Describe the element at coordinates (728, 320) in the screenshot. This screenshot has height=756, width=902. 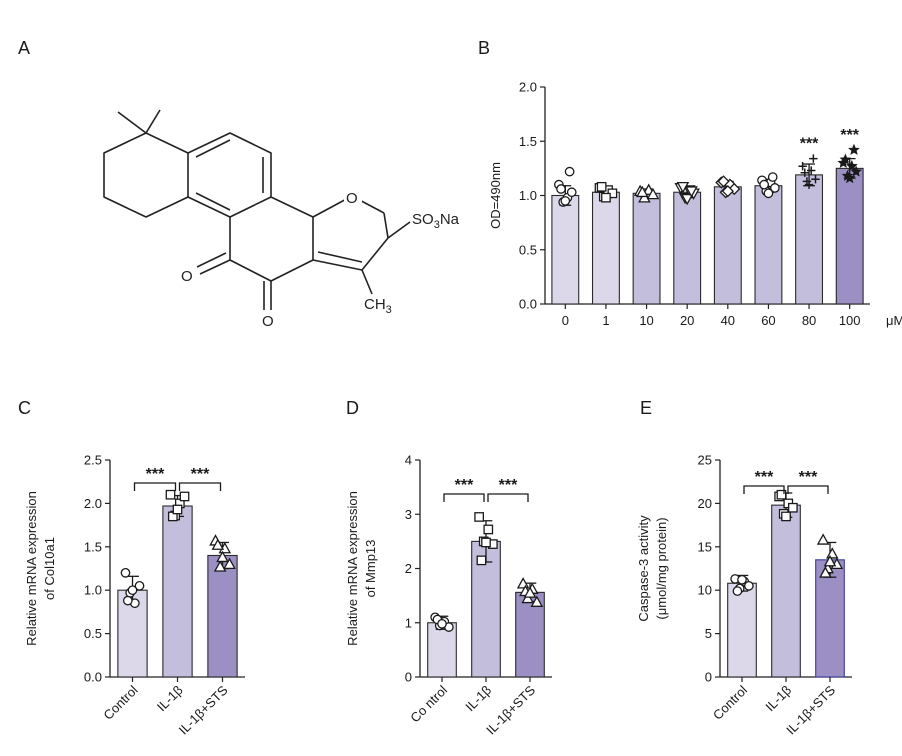
I see `x-tick-label: 40` at that location.